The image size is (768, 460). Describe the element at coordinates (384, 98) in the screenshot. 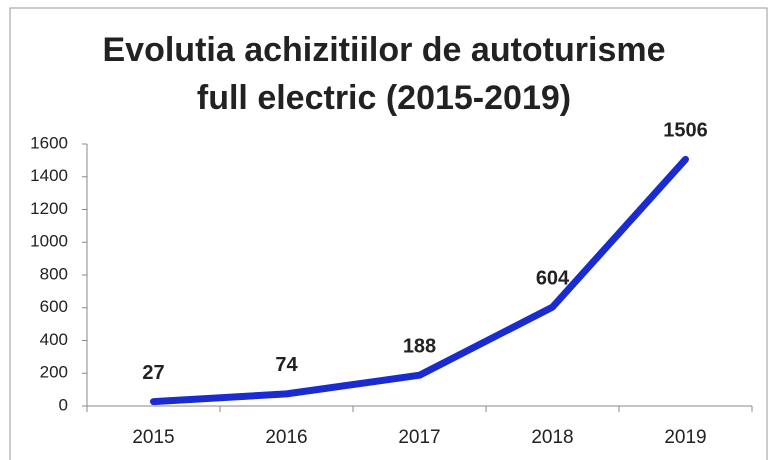

I see `chart-title: full electric (2015-2019)` at that location.